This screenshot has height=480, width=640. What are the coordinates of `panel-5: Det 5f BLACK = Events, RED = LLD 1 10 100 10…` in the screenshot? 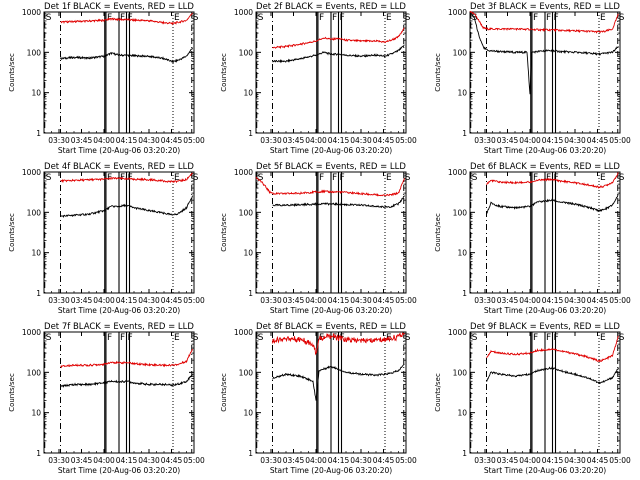 It's located at (318, 238).